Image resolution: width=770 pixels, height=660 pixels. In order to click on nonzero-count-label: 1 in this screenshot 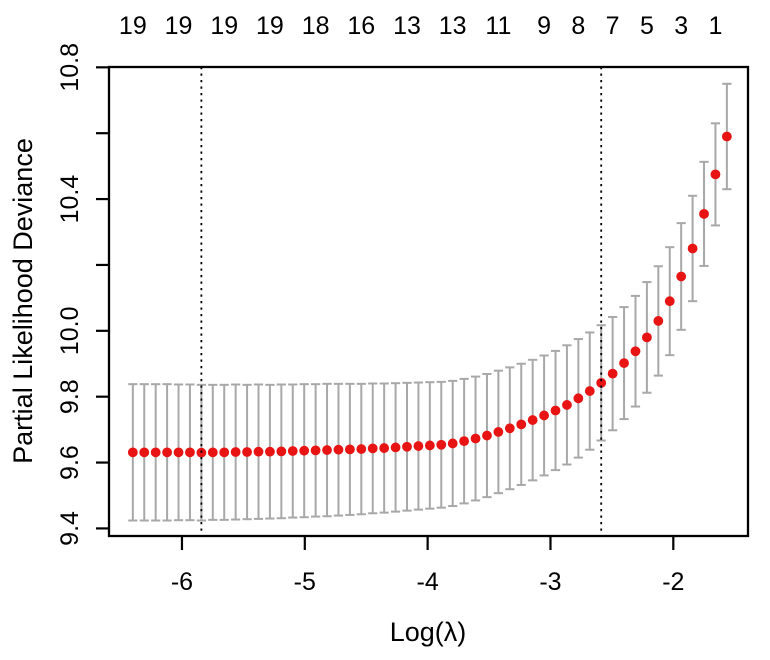, I will do `click(715, 26)`.